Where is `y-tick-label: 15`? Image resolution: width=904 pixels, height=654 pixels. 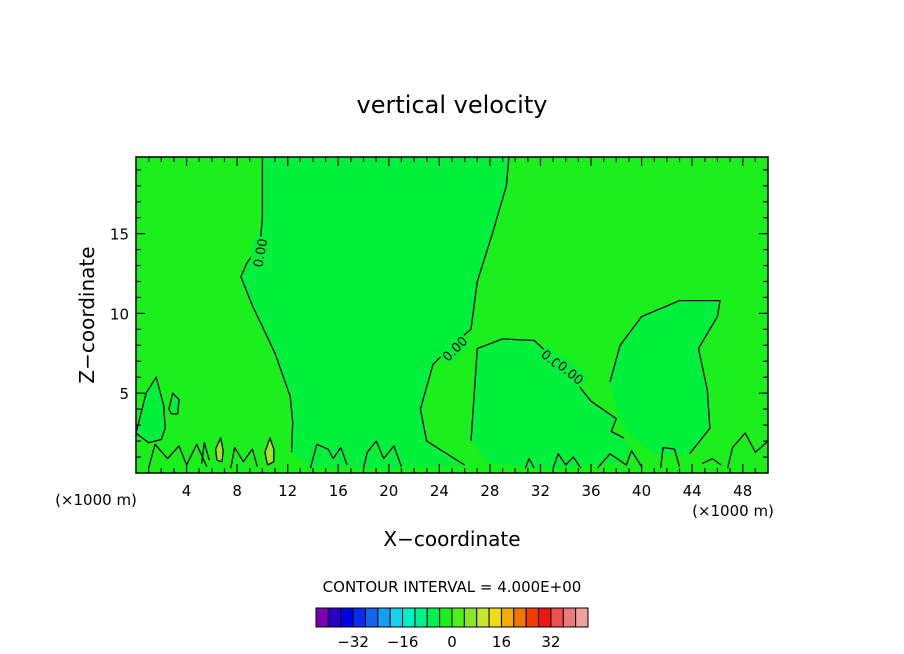
y-tick-label: 15 is located at coordinates (119, 235).